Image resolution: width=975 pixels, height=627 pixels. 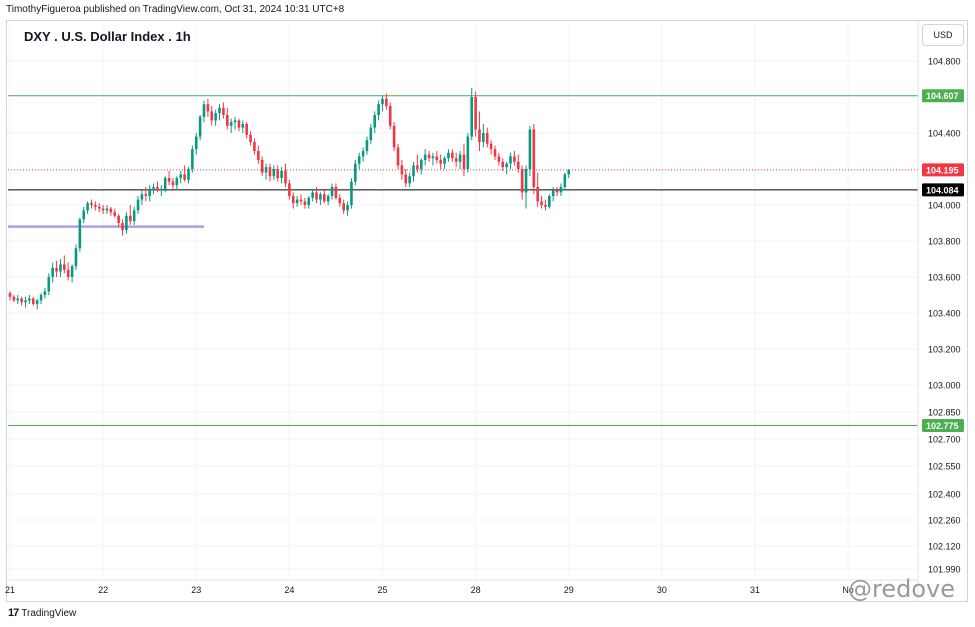 What do you see at coordinates (662, 590) in the screenshot?
I see `time-tick-label: 30` at bounding box center [662, 590].